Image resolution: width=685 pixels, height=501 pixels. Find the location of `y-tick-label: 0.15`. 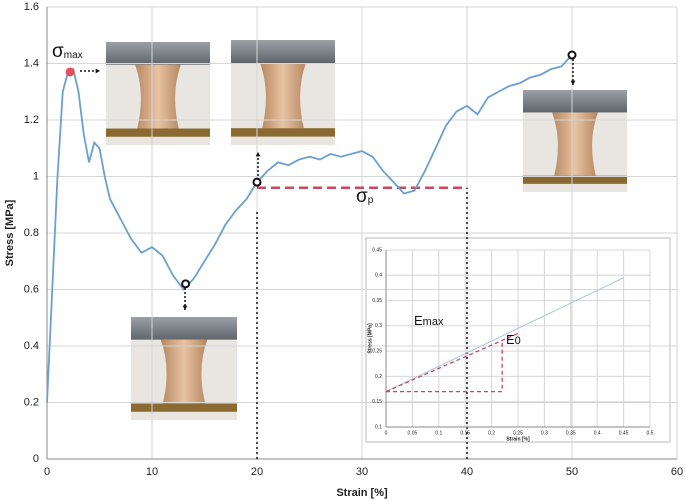

y-tick-label: 0.15 is located at coordinates (377, 402).